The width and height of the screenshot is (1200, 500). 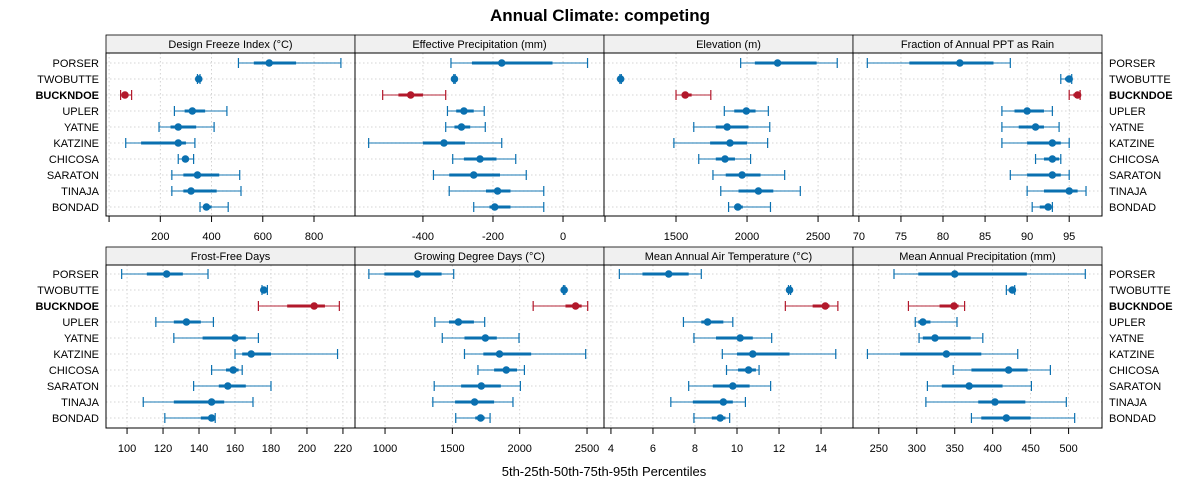 What do you see at coordinates (263, 237) in the screenshot?
I see `x-tick-label: 600` at bounding box center [263, 237].